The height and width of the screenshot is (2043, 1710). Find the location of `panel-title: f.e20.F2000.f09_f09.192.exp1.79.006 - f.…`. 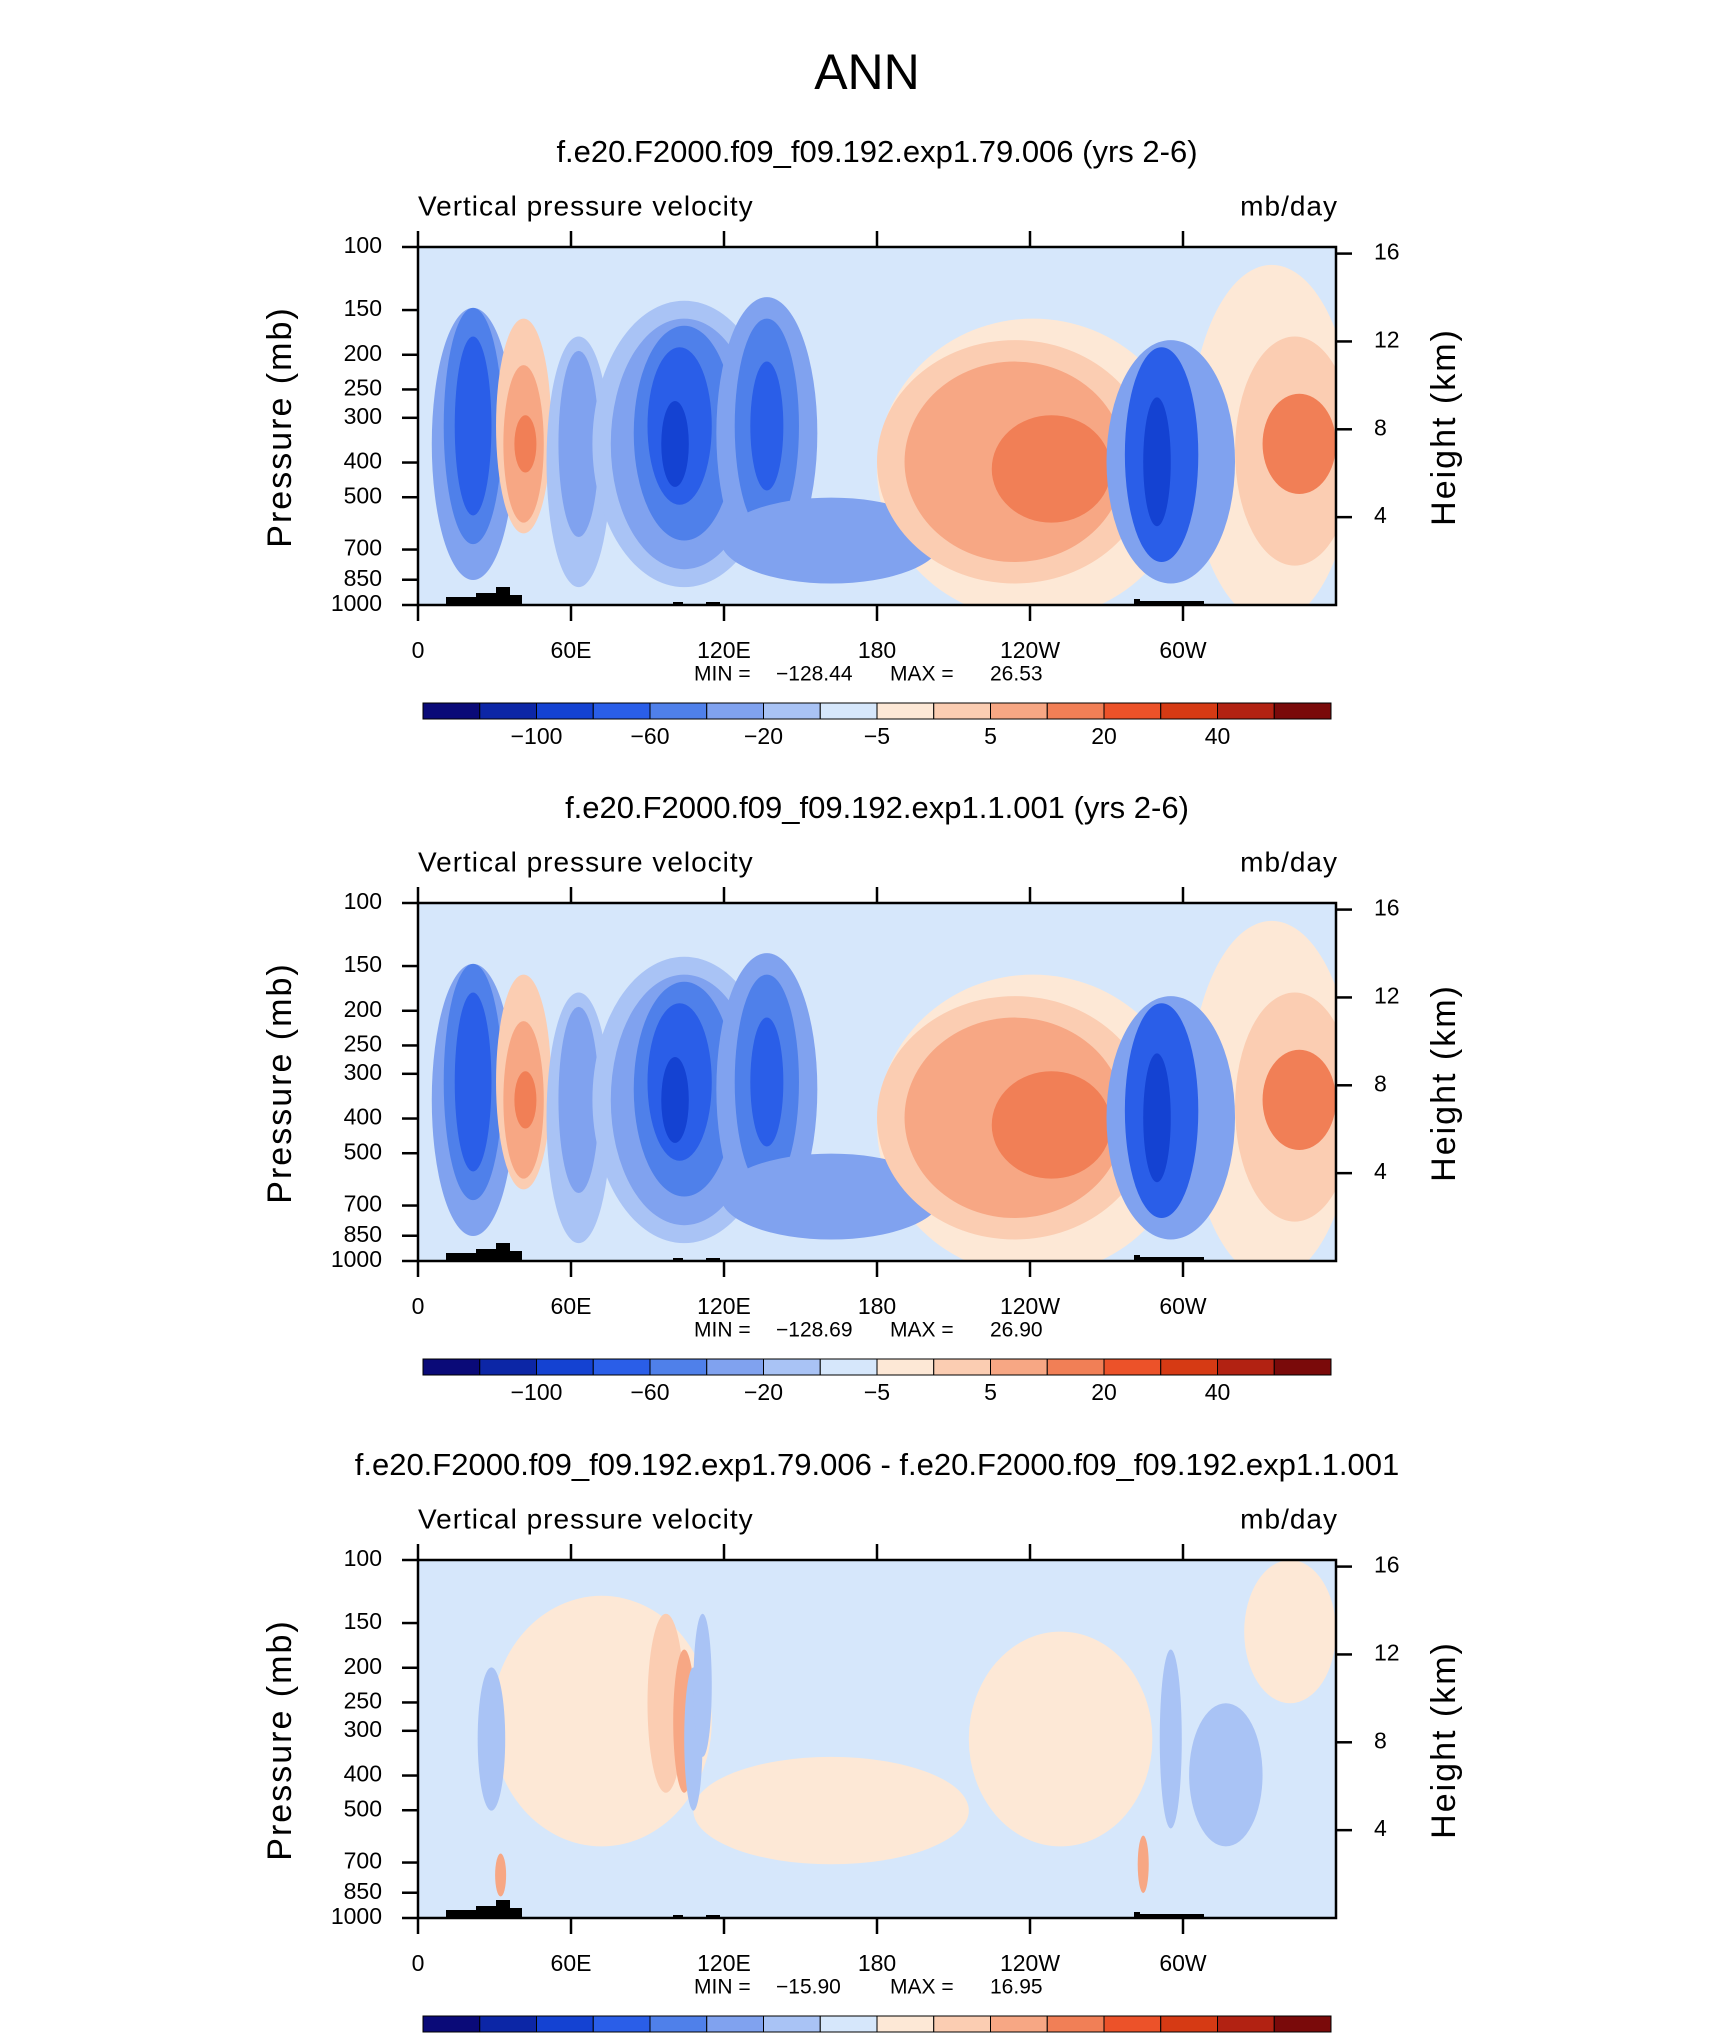

panel-title: f.e20.F2000.f09_f09.192.exp1.79.006 - f.… is located at coordinates (877, 1464).